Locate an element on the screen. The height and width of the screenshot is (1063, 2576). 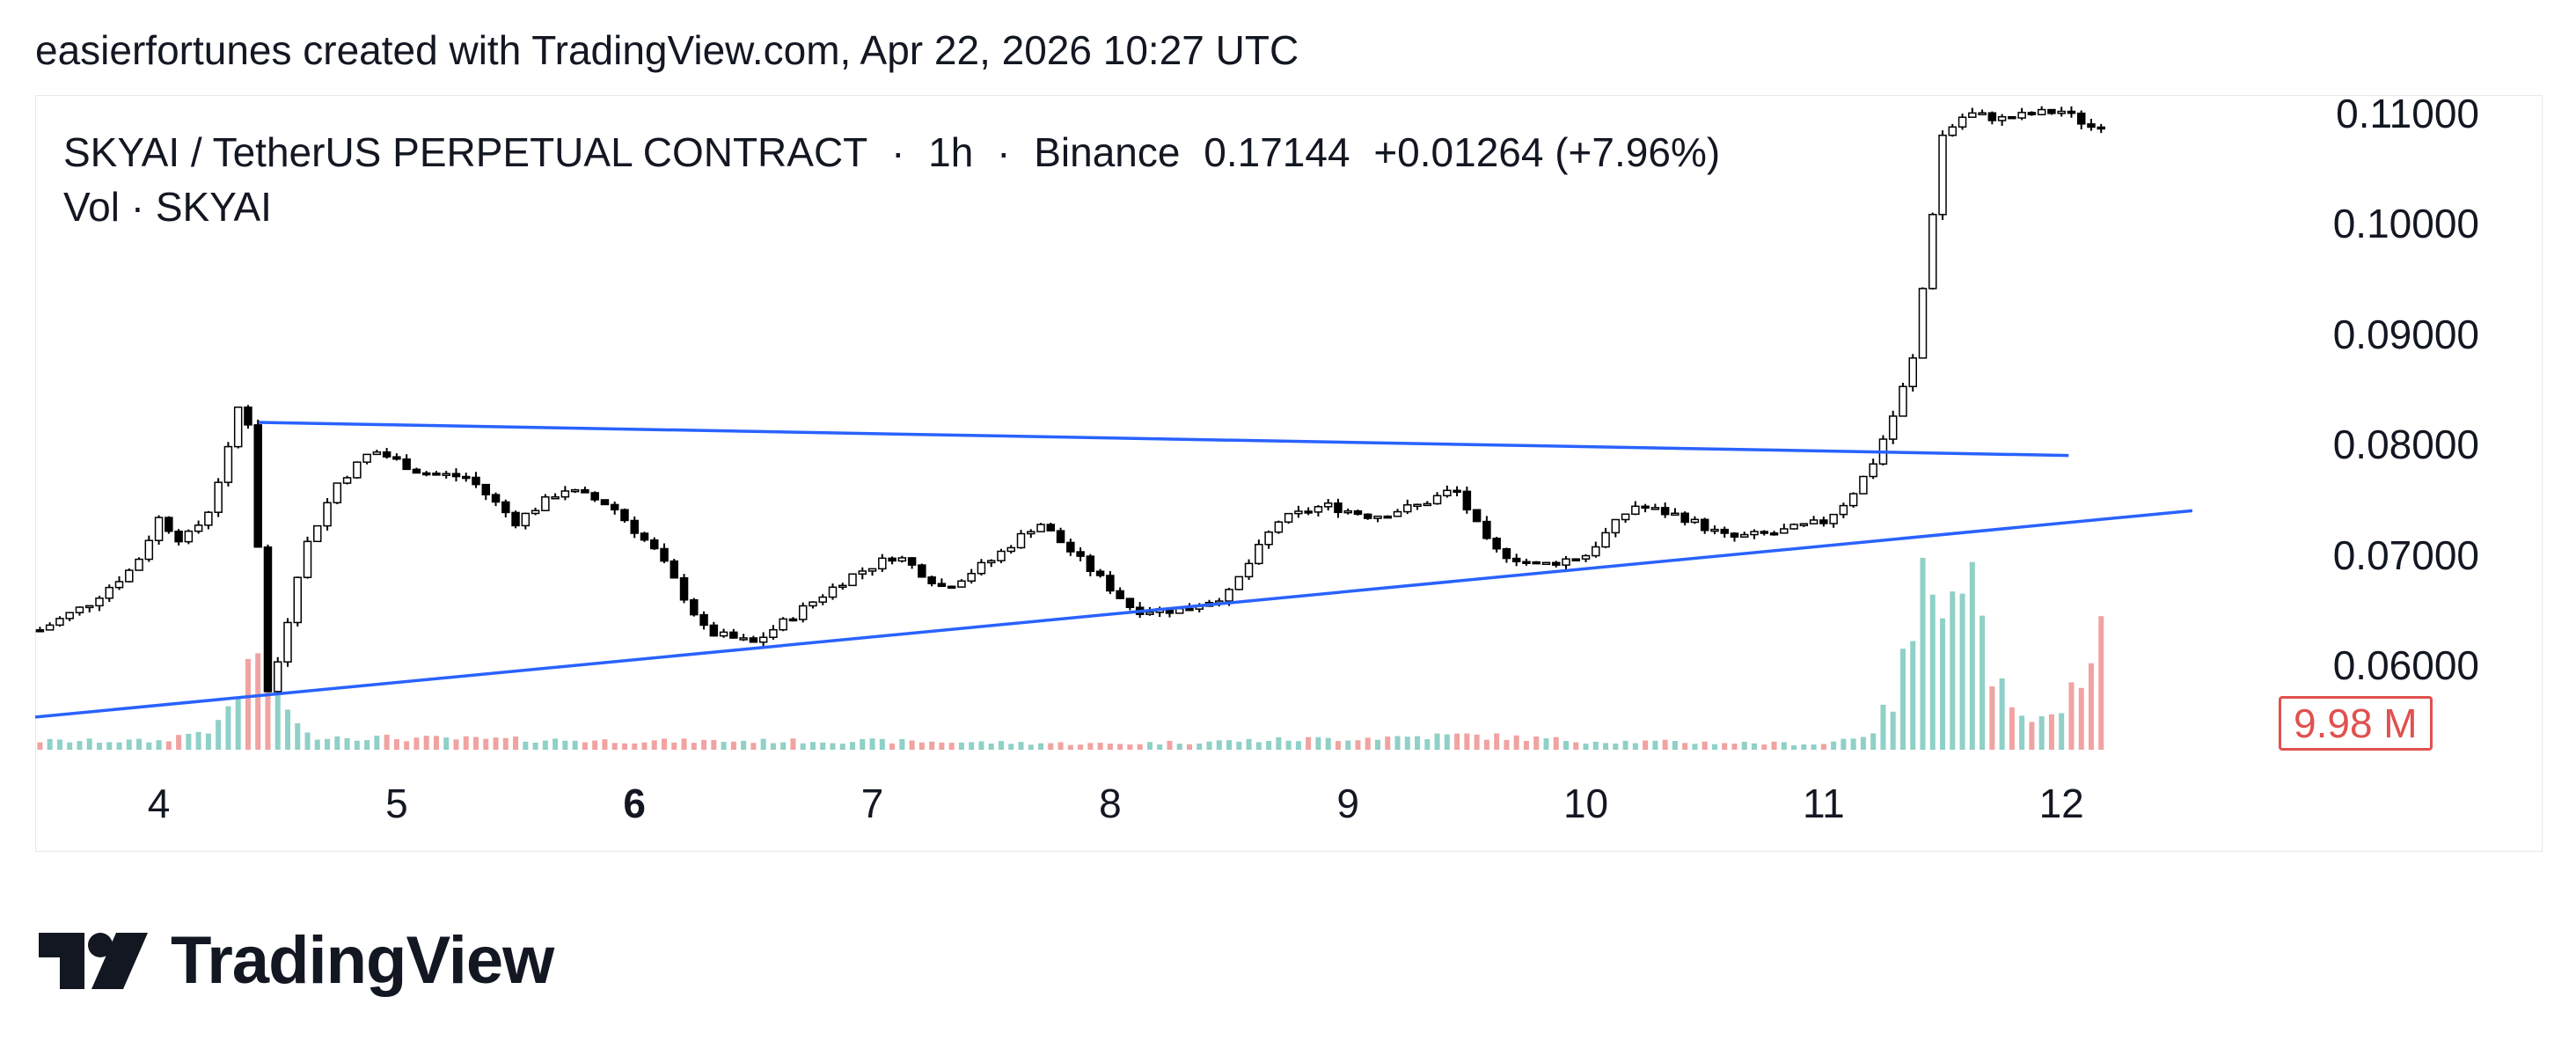
volume-symbol: SKYAI is located at coordinates (213, 207).